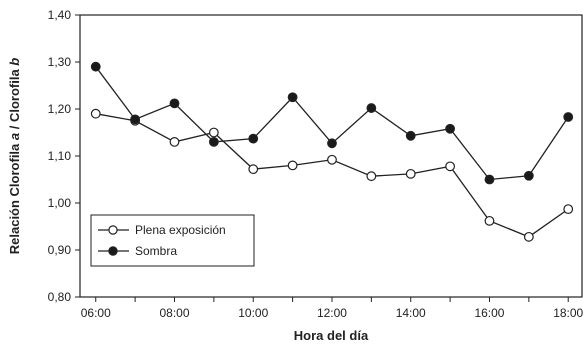 Image resolution: width=586 pixels, height=345 pixels. I want to click on x-tick-label: 12:00, so click(332, 313).